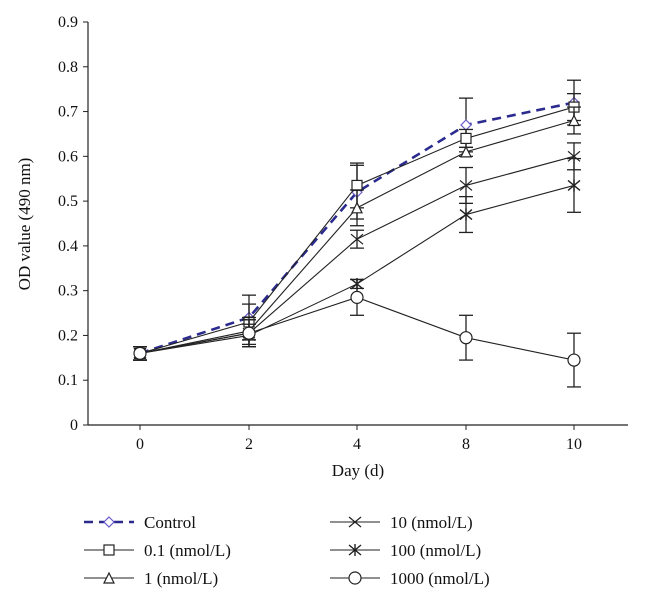  What do you see at coordinates (574, 444) in the screenshot?
I see `x-tick-label: 10` at bounding box center [574, 444].